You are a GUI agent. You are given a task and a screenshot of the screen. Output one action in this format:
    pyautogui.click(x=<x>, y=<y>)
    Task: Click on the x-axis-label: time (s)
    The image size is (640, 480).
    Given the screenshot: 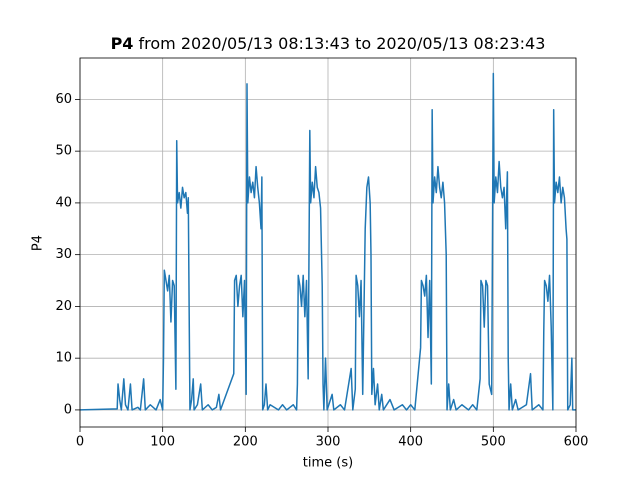 What is the action you would take?
    pyautogui.click(x=328, y=463)
    